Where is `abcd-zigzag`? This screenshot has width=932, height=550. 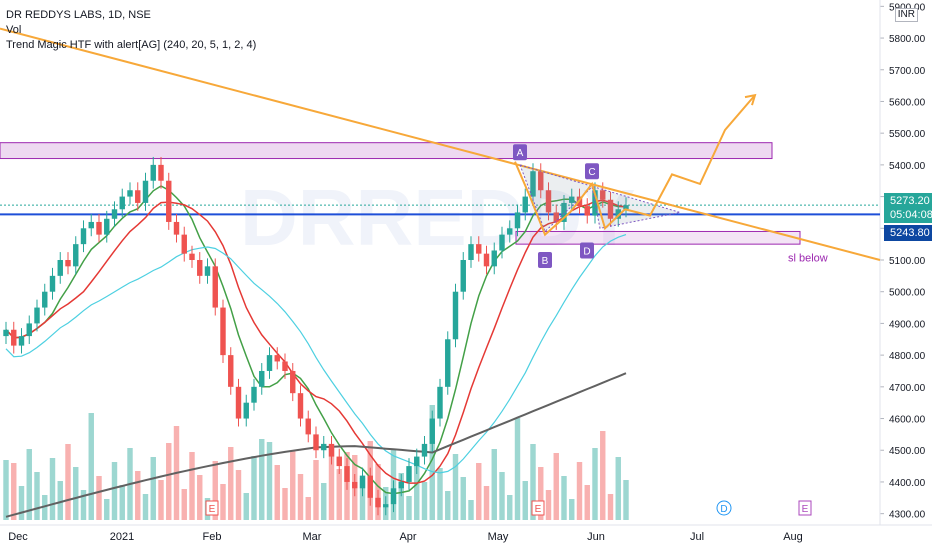 abcd-zigzag is located at coordinates (570, 199).